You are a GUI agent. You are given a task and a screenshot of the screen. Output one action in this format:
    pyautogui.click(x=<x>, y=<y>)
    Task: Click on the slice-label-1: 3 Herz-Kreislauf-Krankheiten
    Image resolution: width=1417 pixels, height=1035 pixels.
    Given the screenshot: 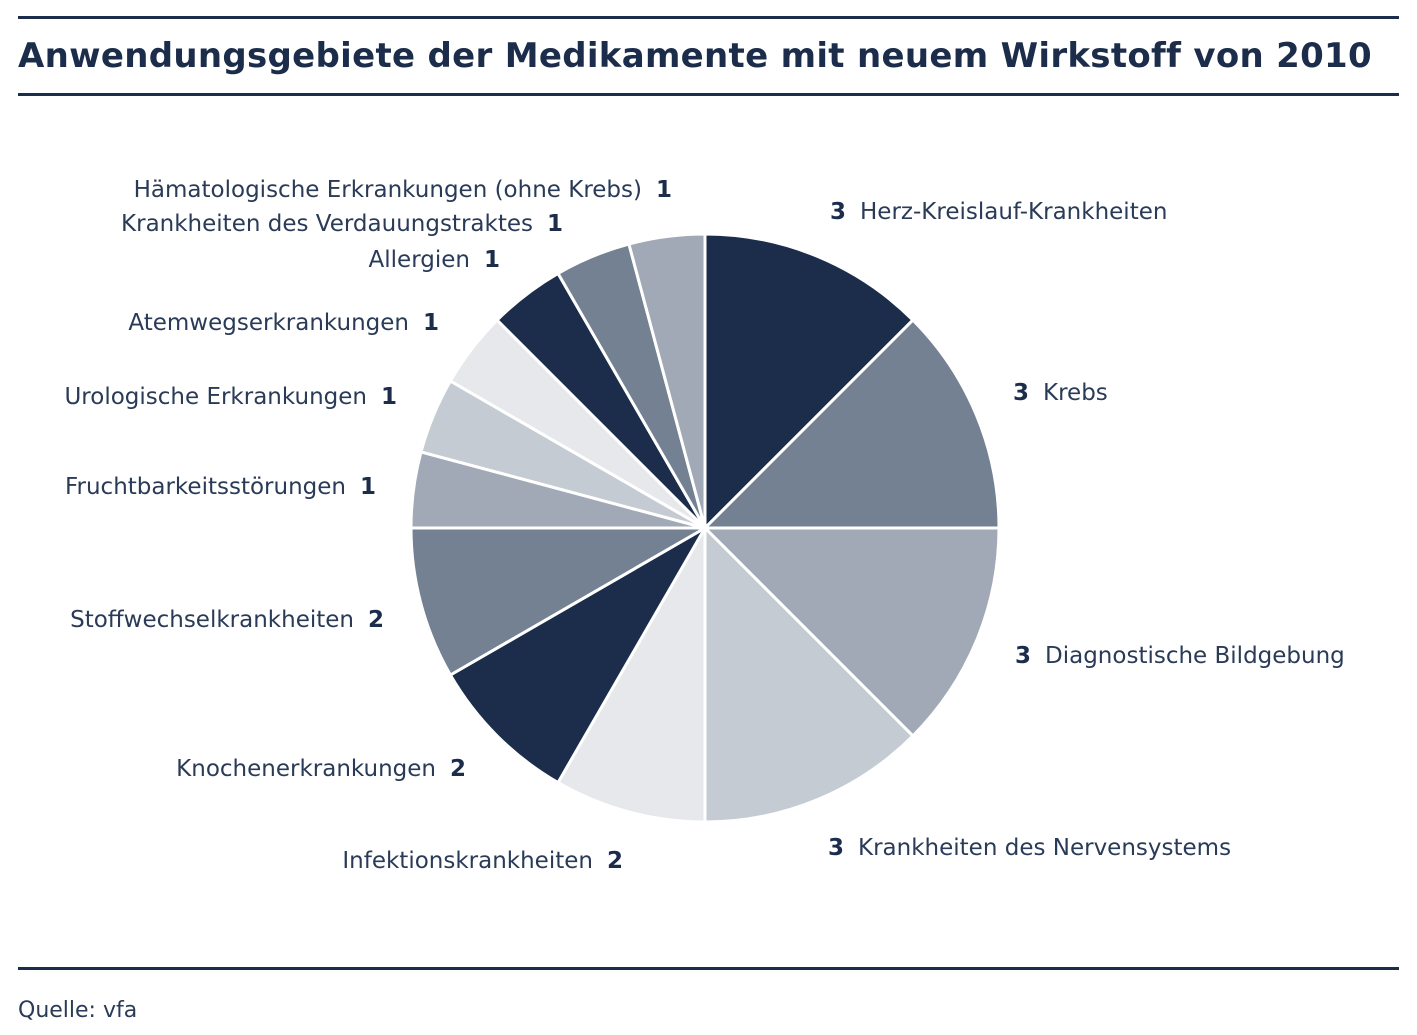 What is the action you would take?
    pyautogui.click(x=998, y=212)
    